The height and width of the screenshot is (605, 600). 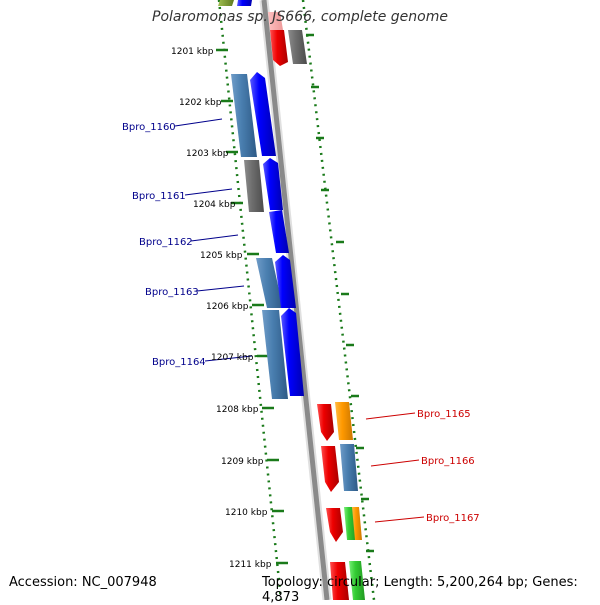 I want to click on gene-green-bottom, so click(x=357, y=580).